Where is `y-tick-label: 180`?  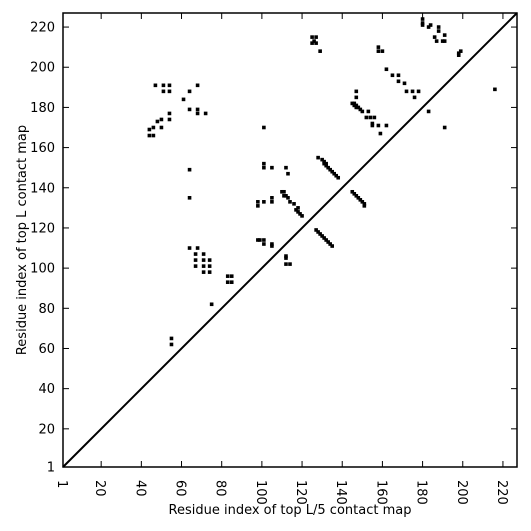 y-tick-label: 180 is located at coordinates (42, 108).